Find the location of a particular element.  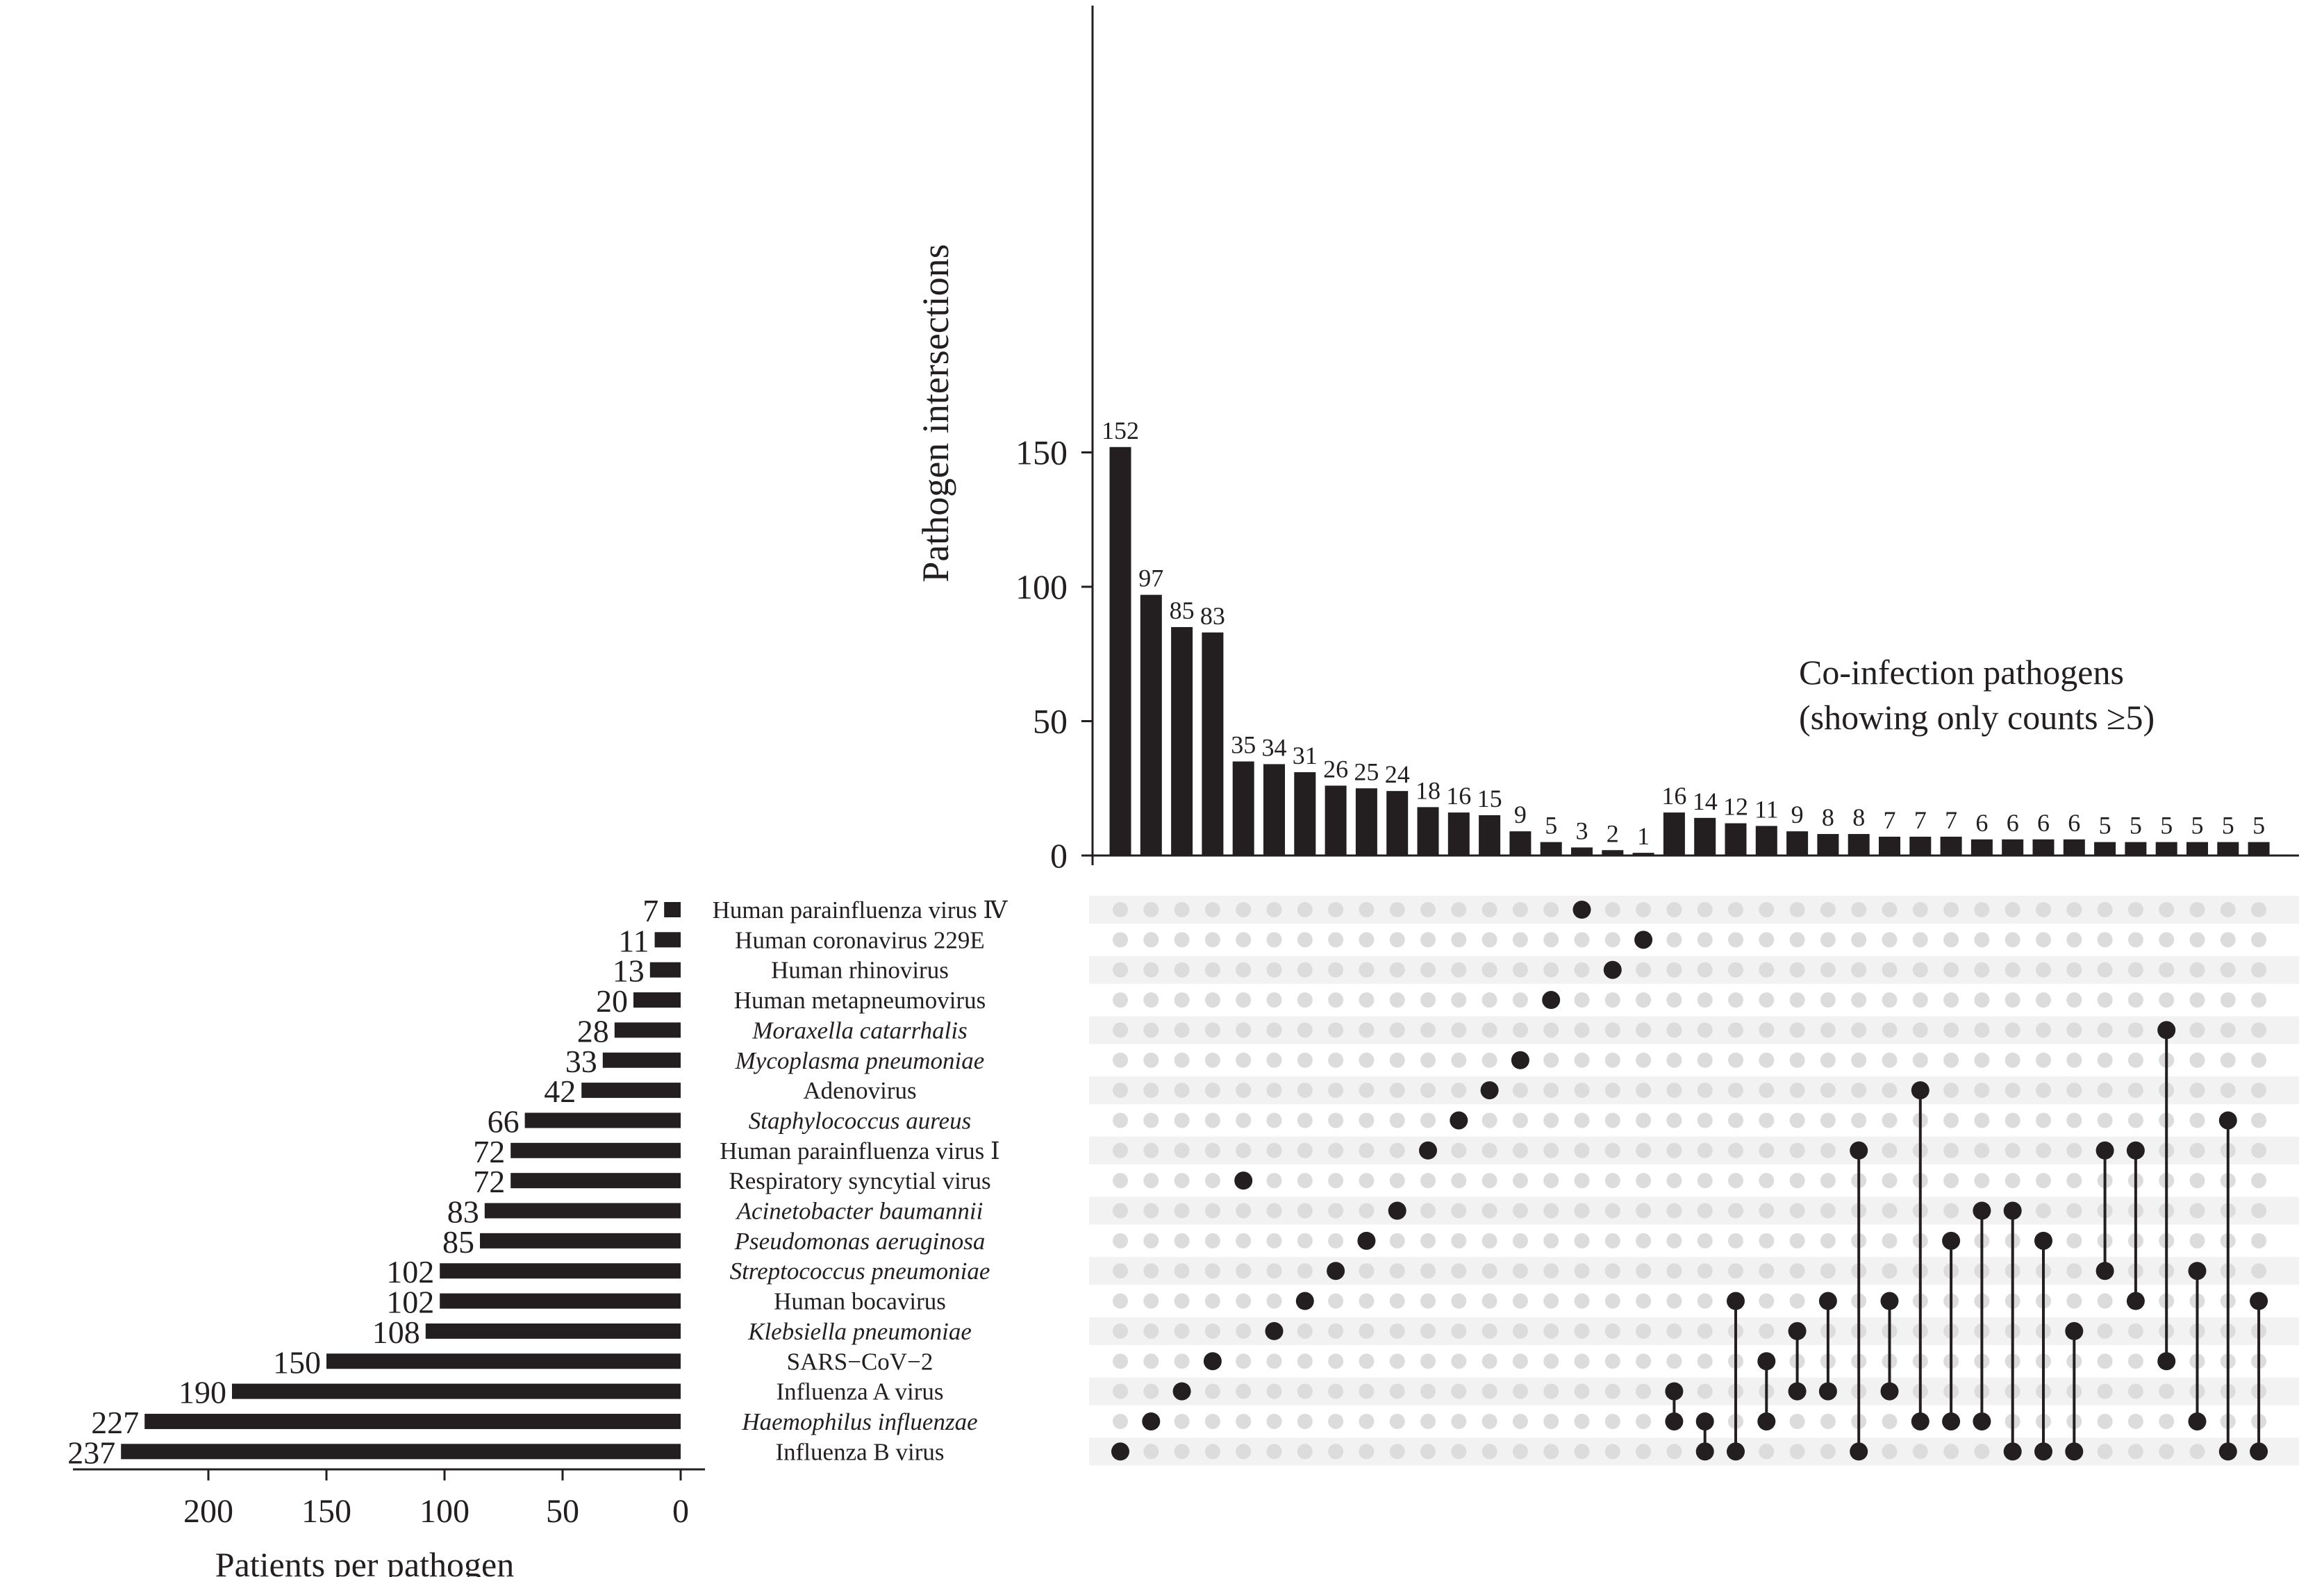

pathogen-name: Adenovirus is located at coordinates (859, 1091).